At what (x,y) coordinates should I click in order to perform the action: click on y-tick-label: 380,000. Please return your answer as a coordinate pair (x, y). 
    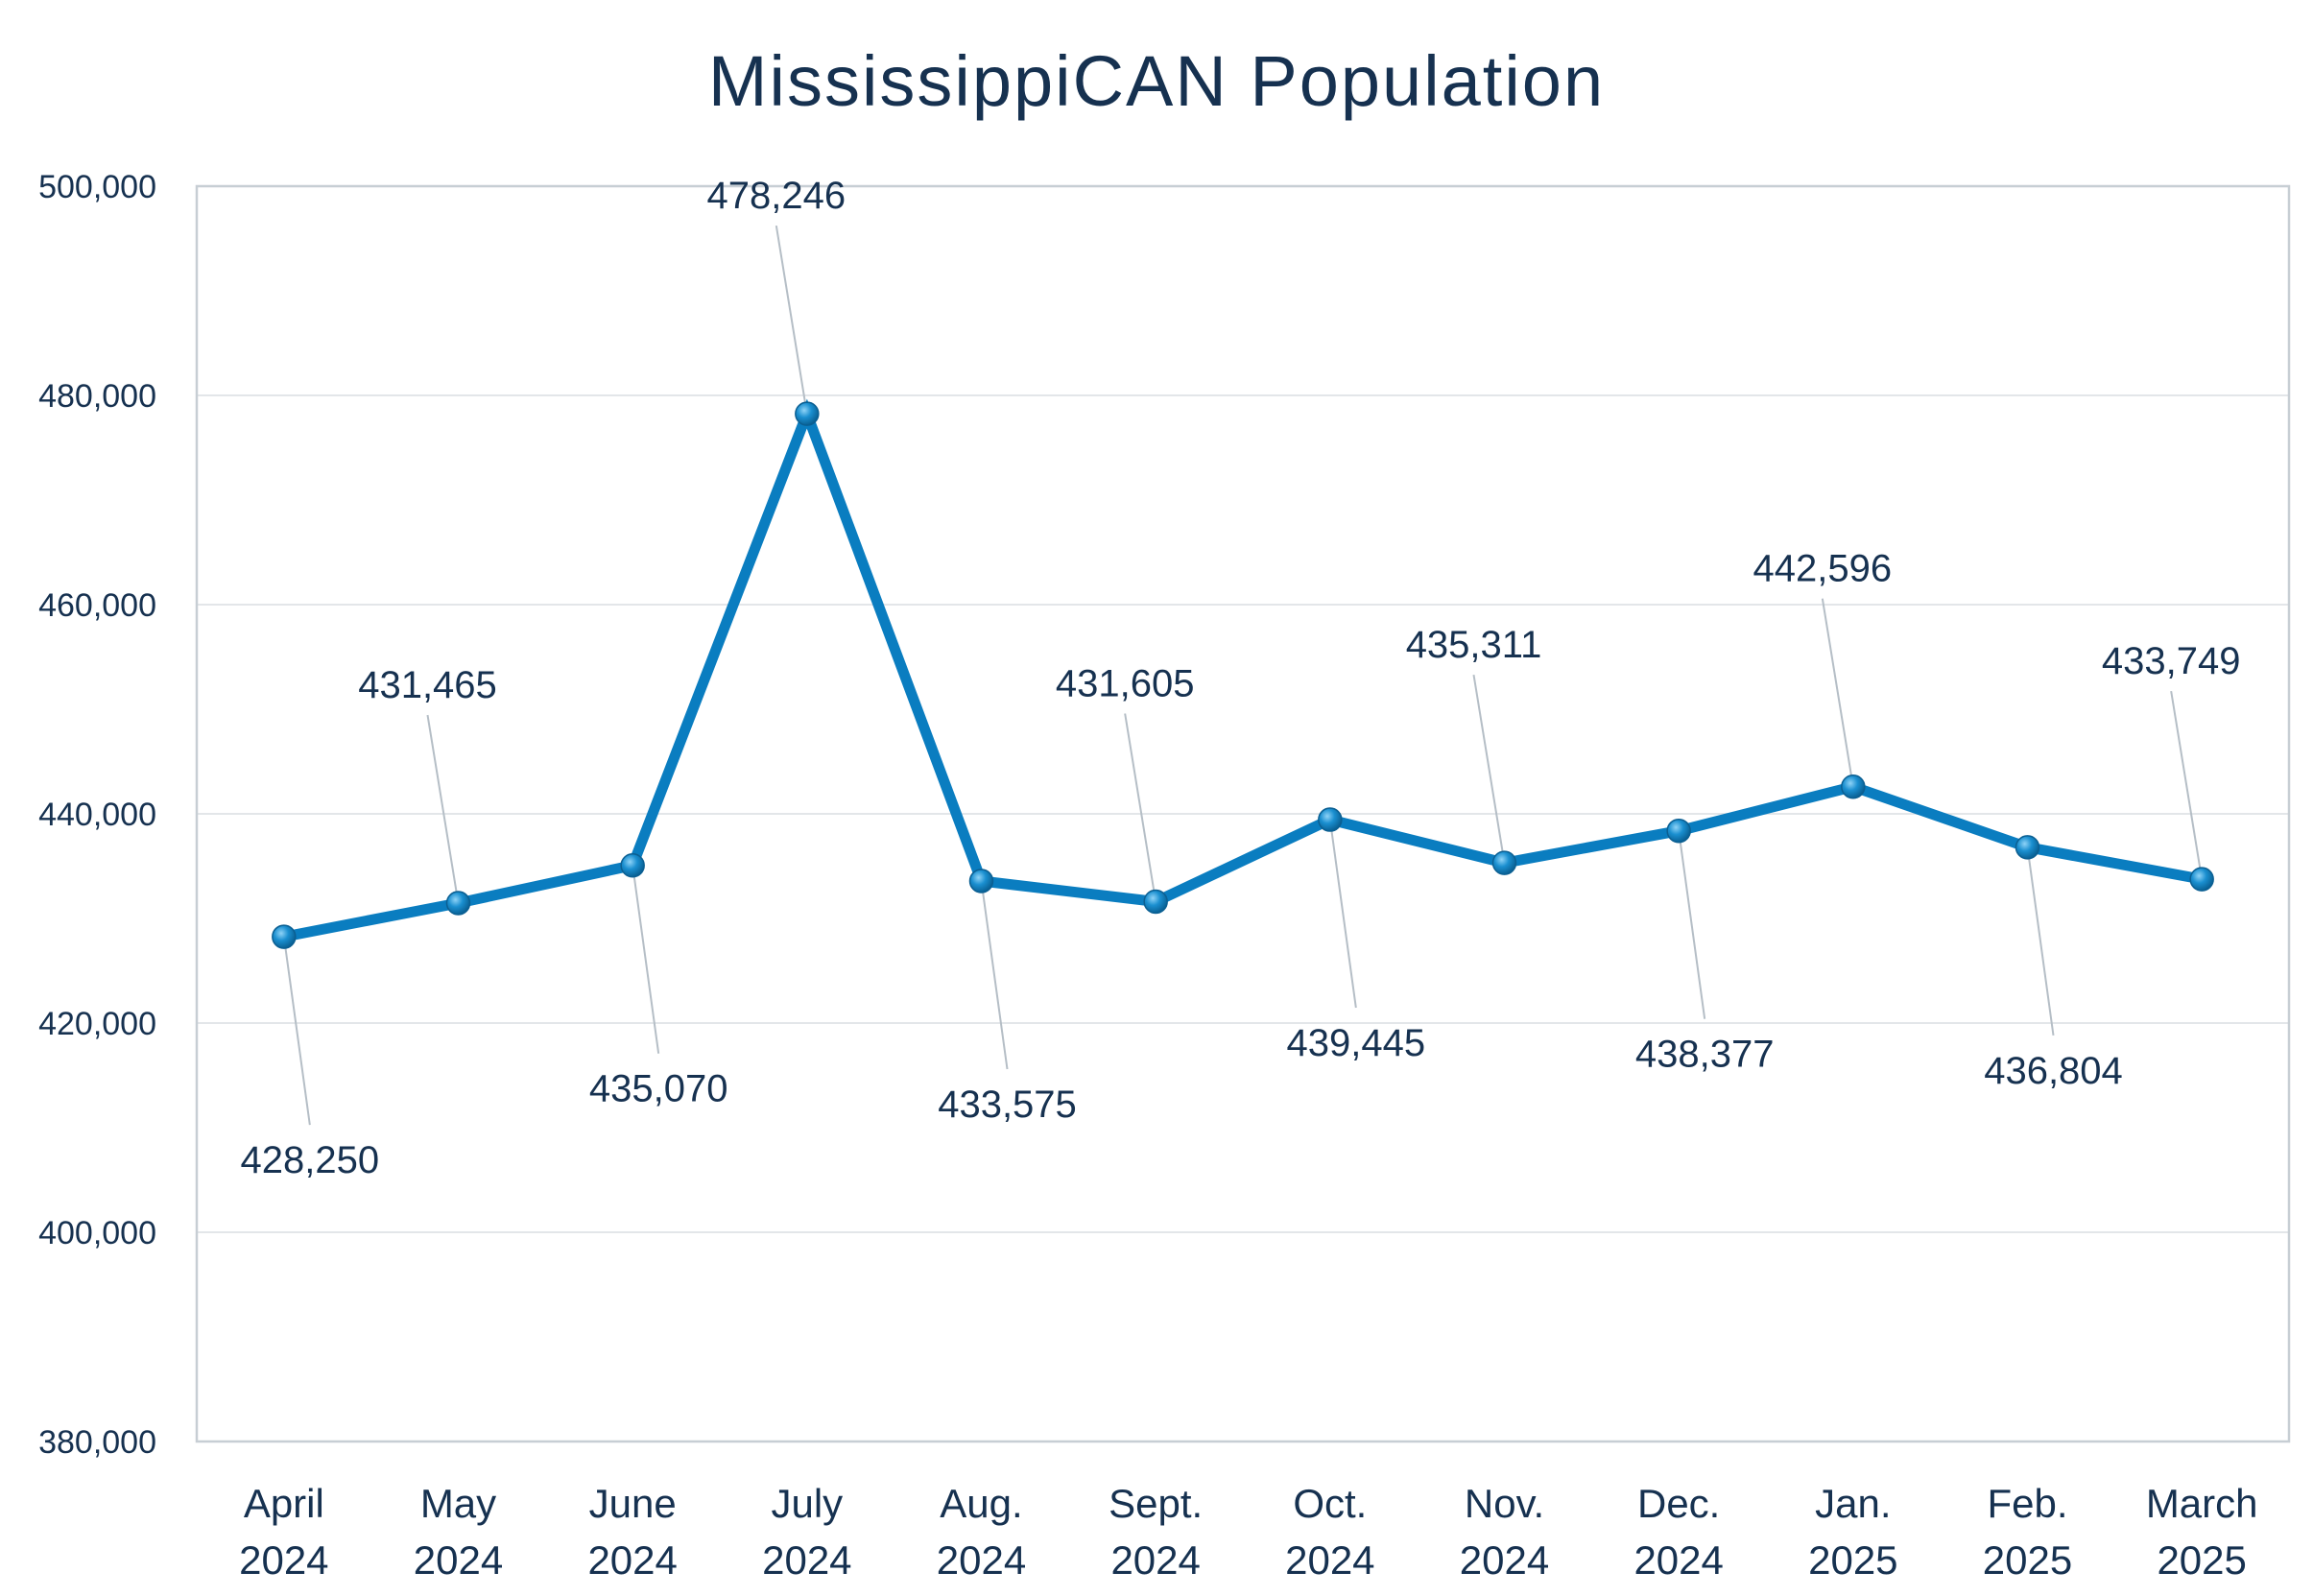
    Looking at the image, I should click on (97, 1442).